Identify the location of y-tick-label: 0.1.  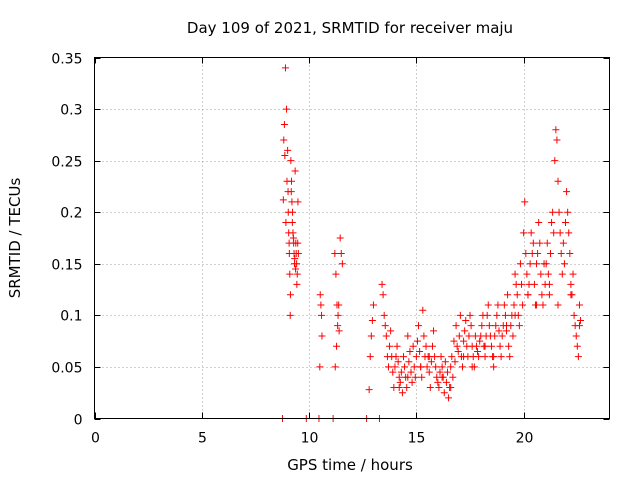
(71, 317).